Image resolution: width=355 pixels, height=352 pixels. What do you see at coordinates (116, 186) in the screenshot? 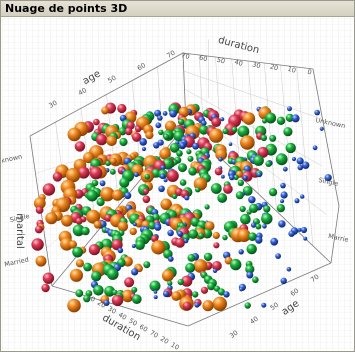
I see `grid-line` at bounding box center [116, 186].